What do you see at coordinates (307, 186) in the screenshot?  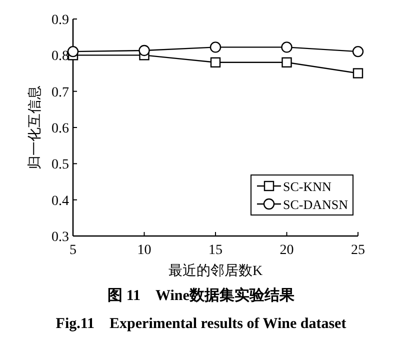 I see `legend-label: SC-KNN` at bounding box center [307, 186].